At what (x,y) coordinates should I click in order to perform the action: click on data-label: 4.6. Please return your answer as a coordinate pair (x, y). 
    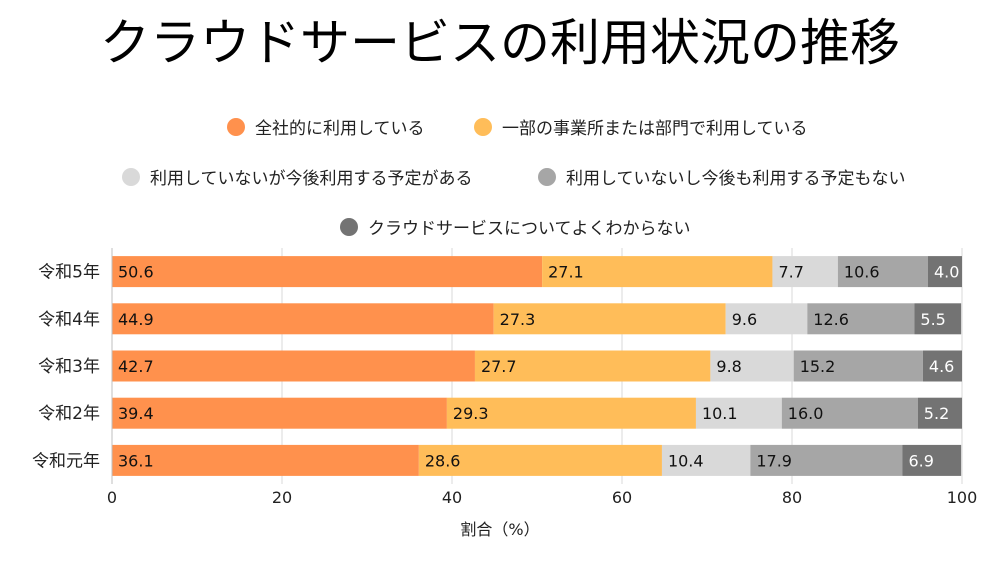
    Looking at the image, I should click on (941, 366).